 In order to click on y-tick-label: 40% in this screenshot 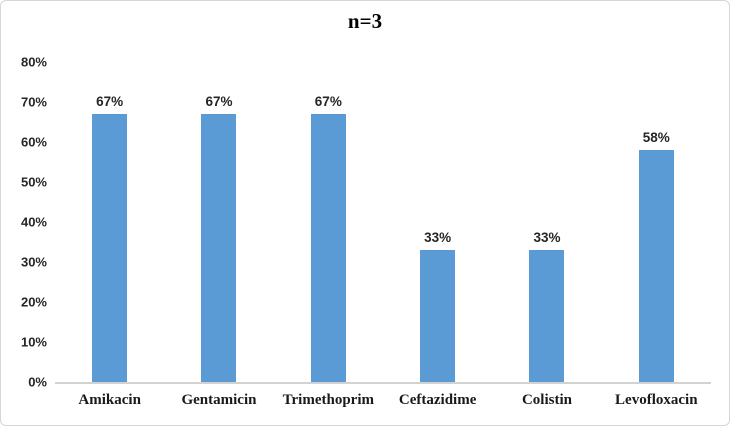, I will do `click(33, 222)`.